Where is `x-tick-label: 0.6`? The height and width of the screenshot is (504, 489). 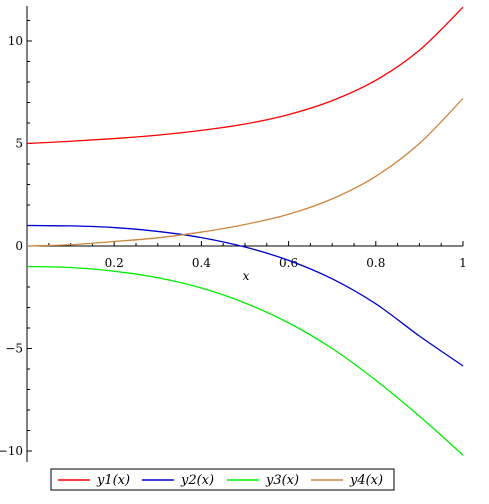 x-tick-label: 0.6 is located at coordinates (288, 263).